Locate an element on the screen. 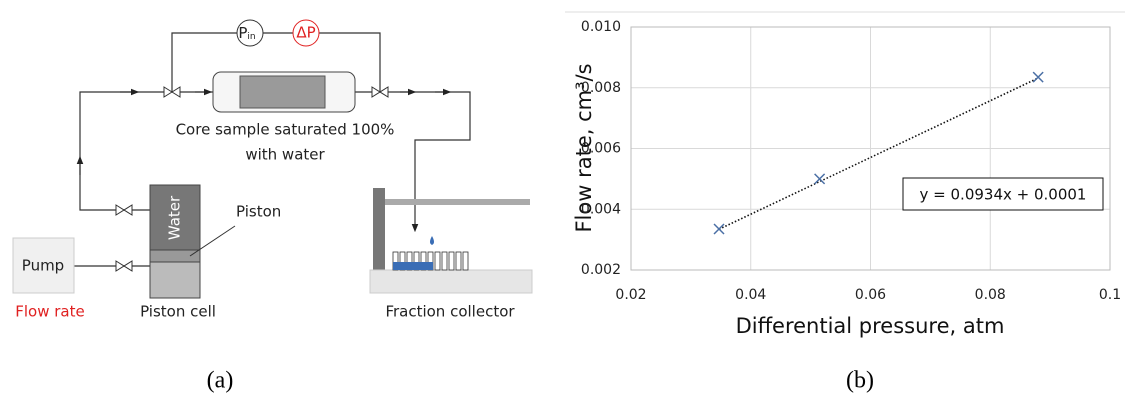  panel-label: (a) is located at coordinates (220, 381).